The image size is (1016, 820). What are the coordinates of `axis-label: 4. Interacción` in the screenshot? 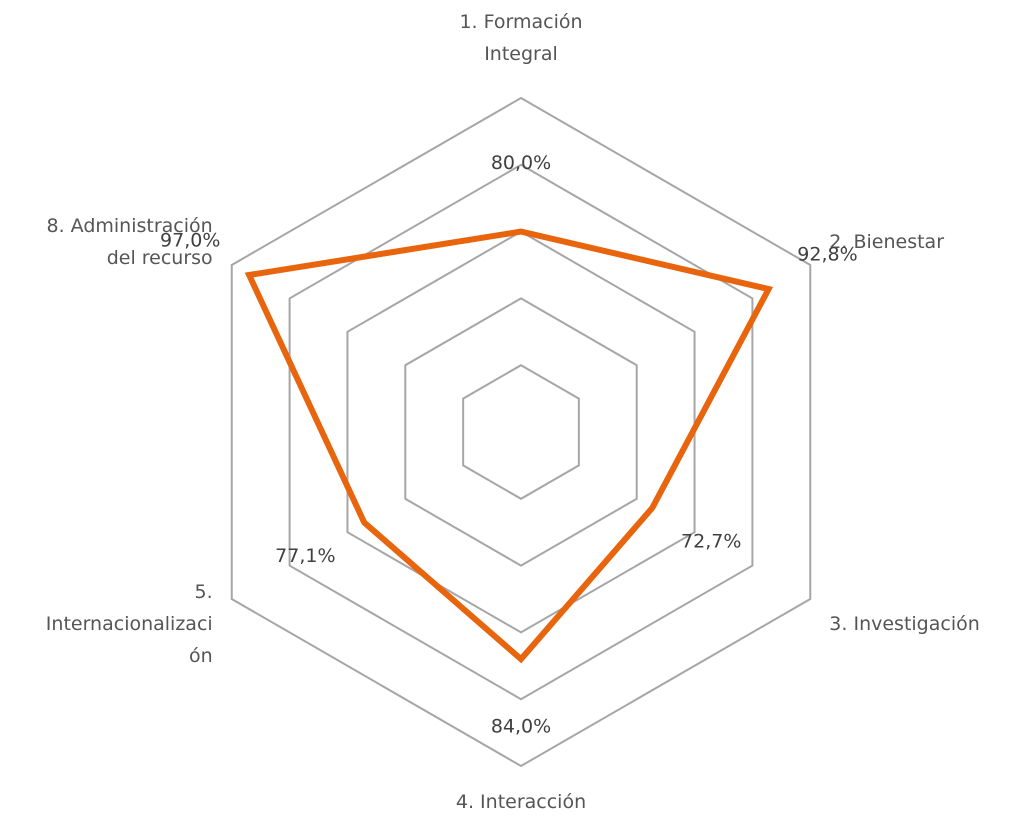 It's located at (521, 802).